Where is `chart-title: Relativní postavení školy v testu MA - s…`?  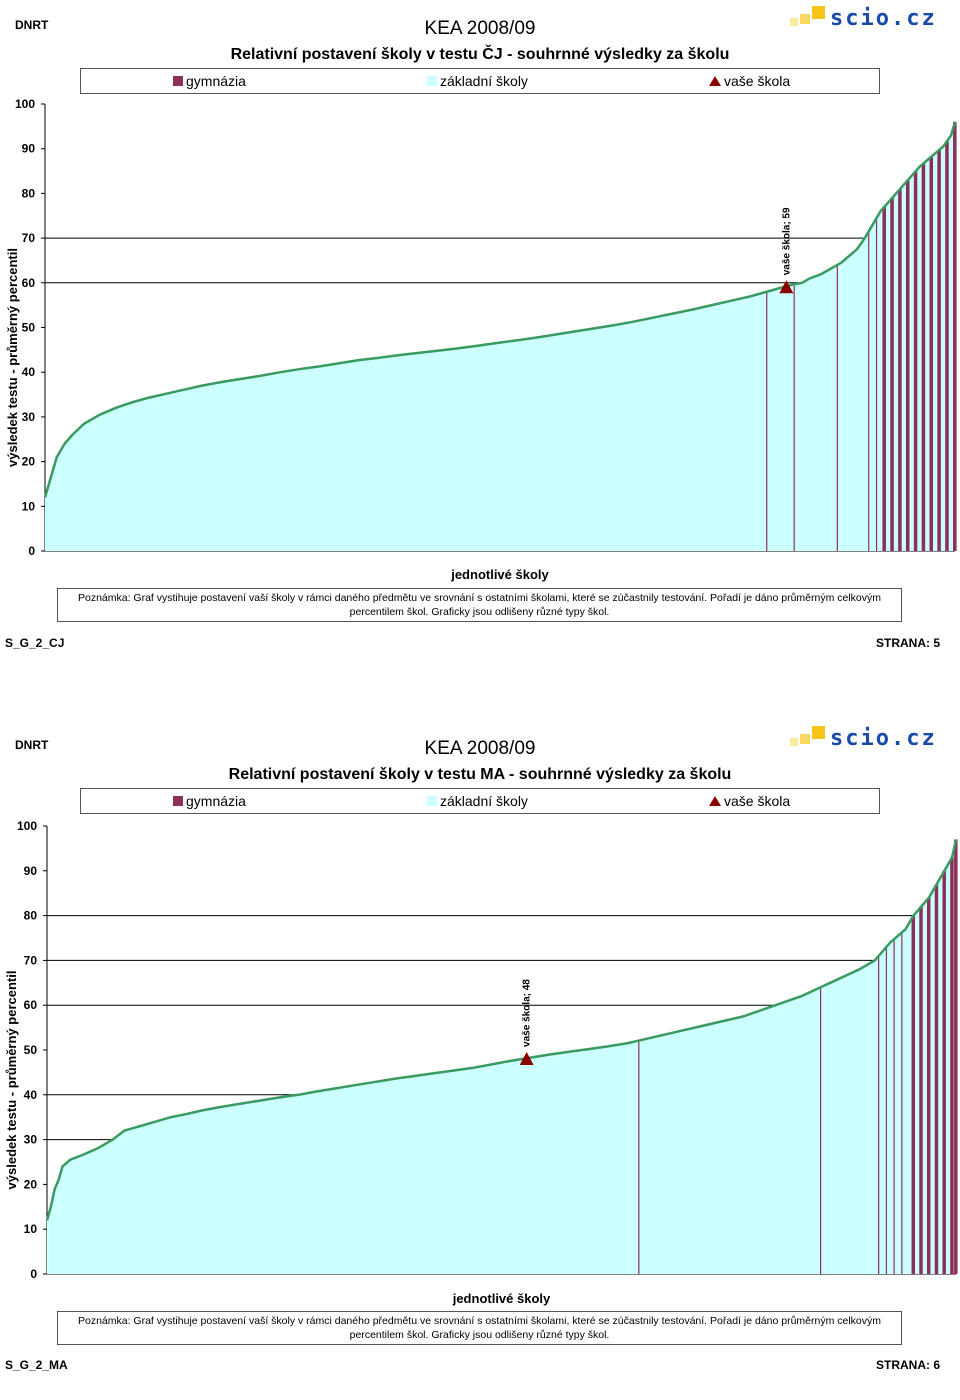 chart-title: Relativní postavení školy v testu MA - s… is located at coordinates (480, 774).